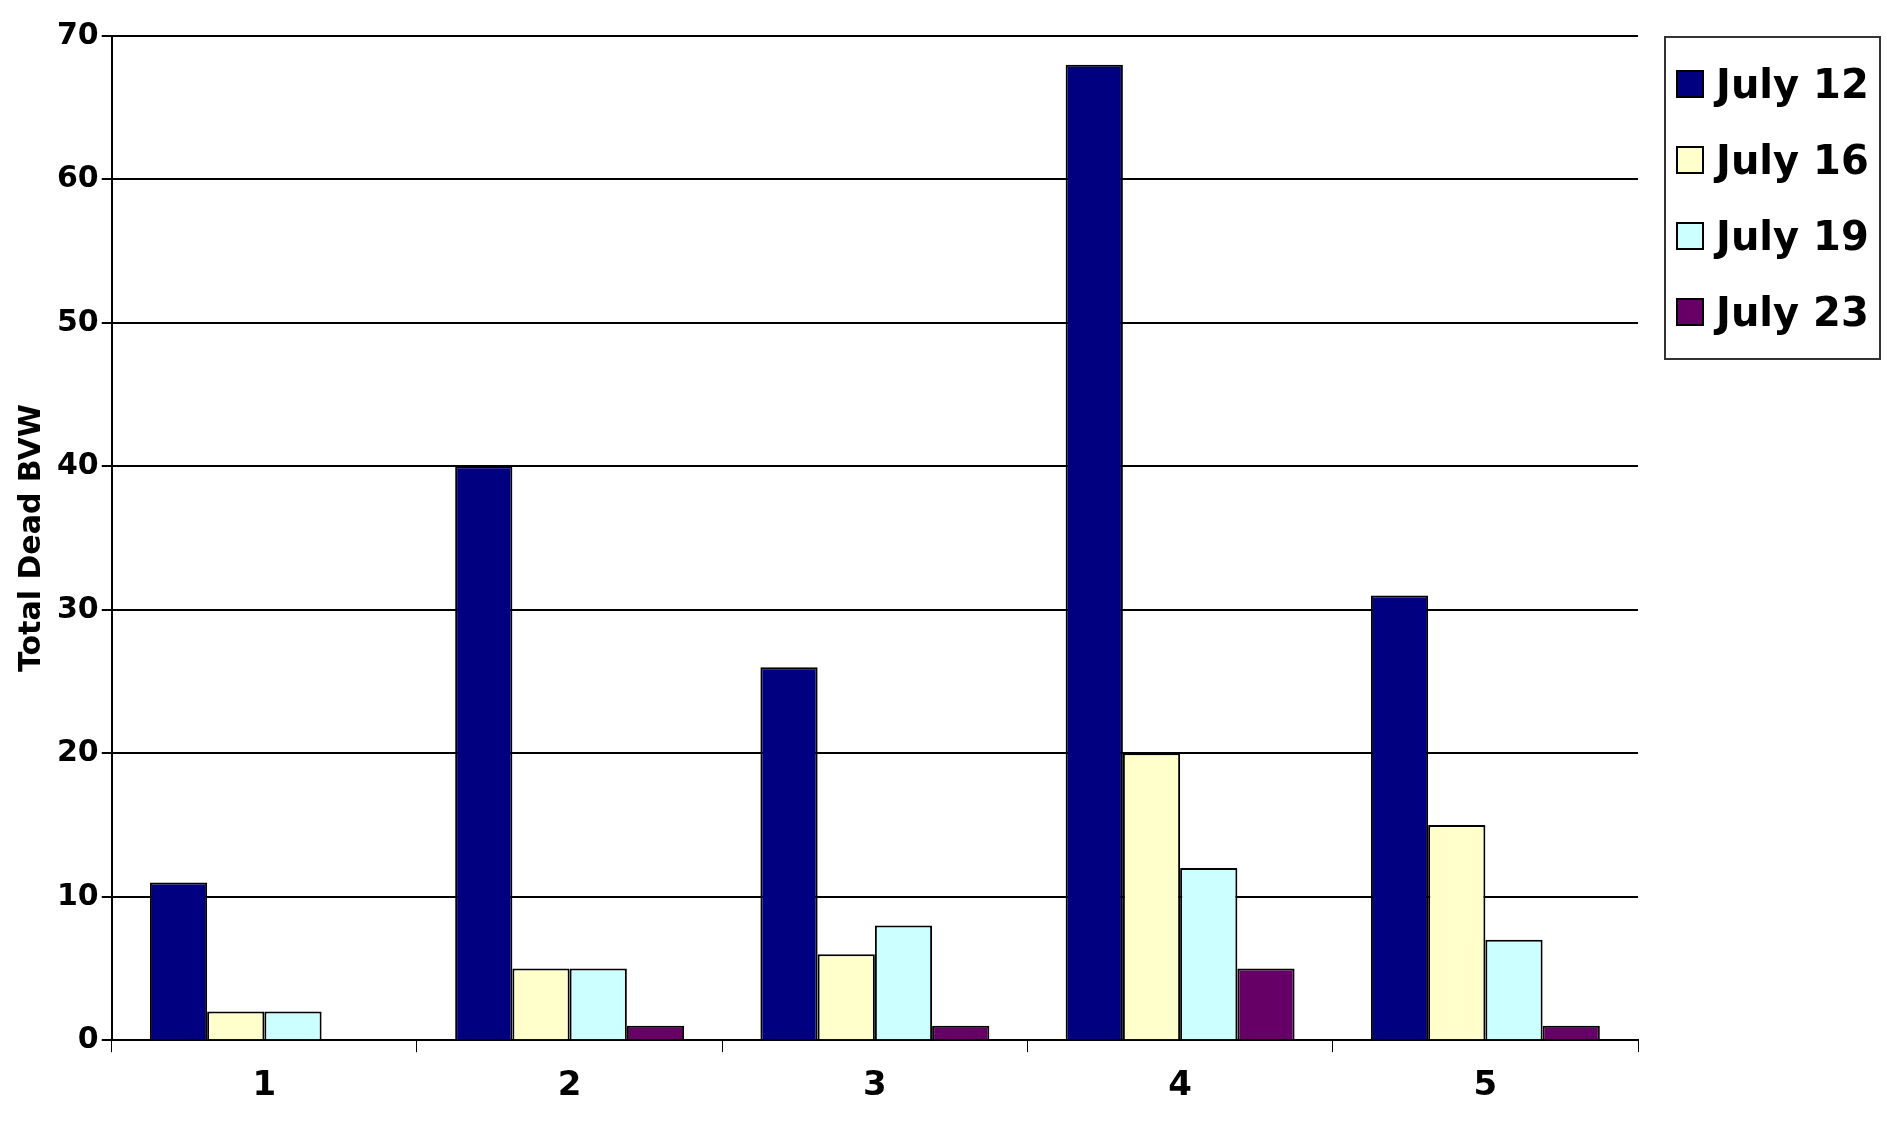  I want to click on y-tick-label: 60, so click(78, 177).